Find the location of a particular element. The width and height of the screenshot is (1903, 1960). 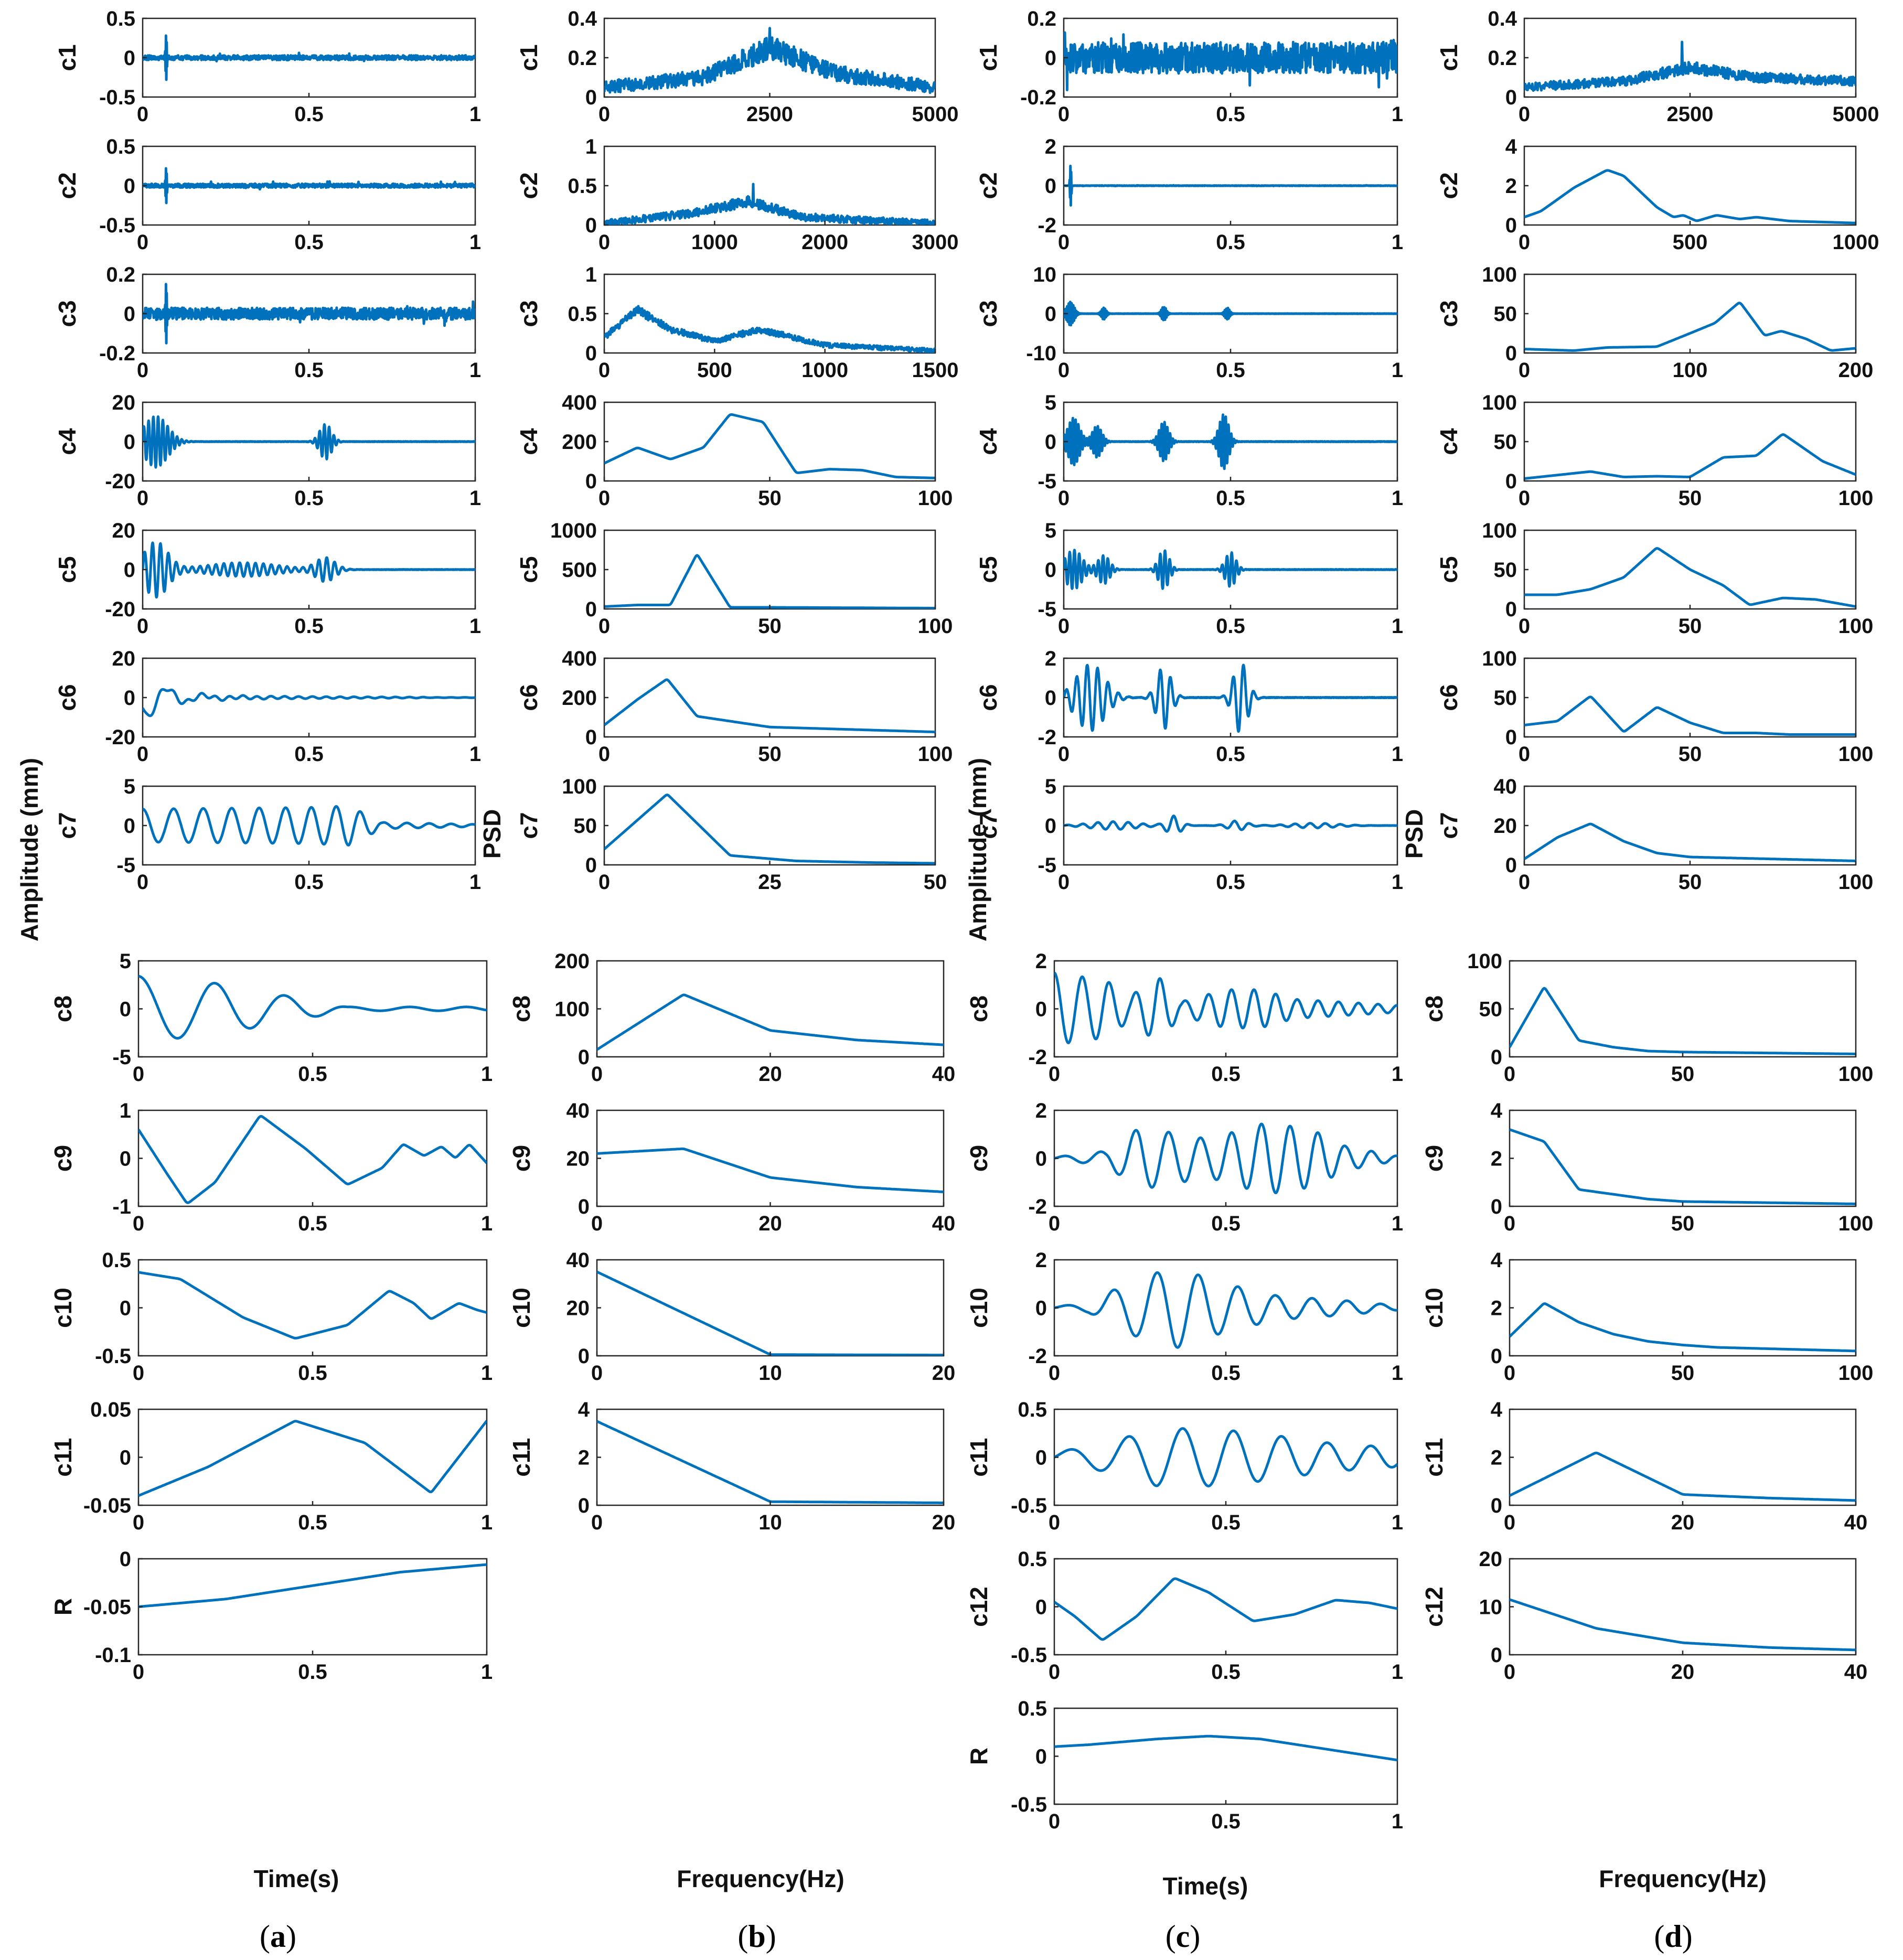

ylabel-amplitude-a: Amplitude (mm) is located at coordinates (30, 849).